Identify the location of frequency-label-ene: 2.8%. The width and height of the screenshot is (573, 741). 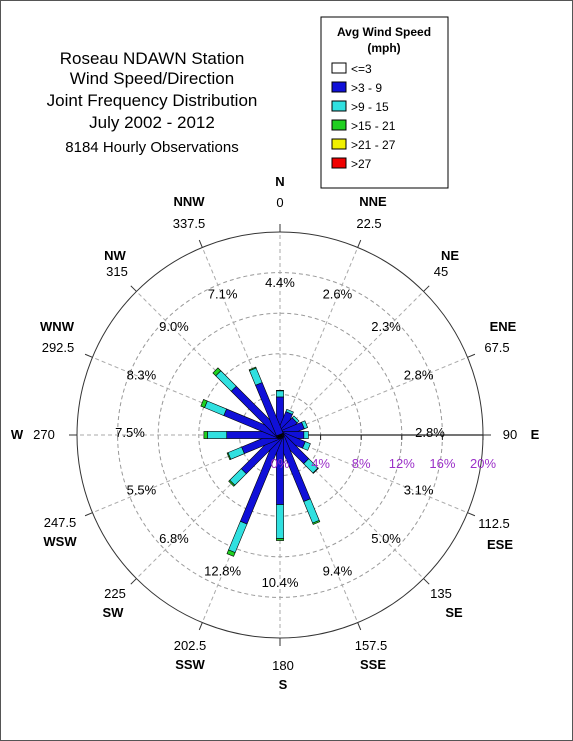
(419, 375).